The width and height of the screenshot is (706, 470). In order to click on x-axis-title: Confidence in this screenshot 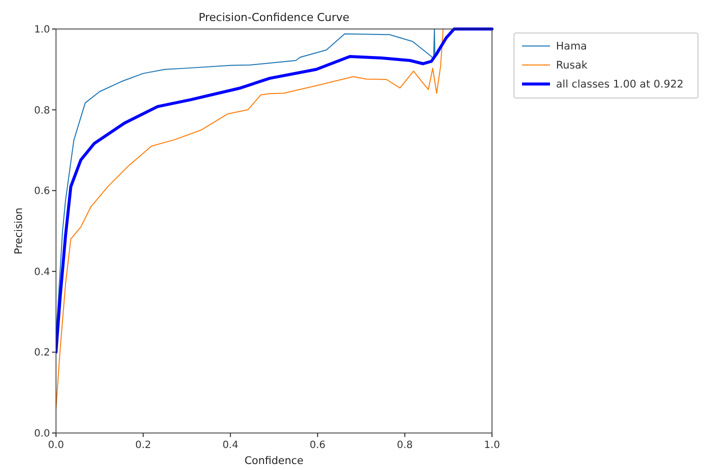, I will do `click(274, 461)`.